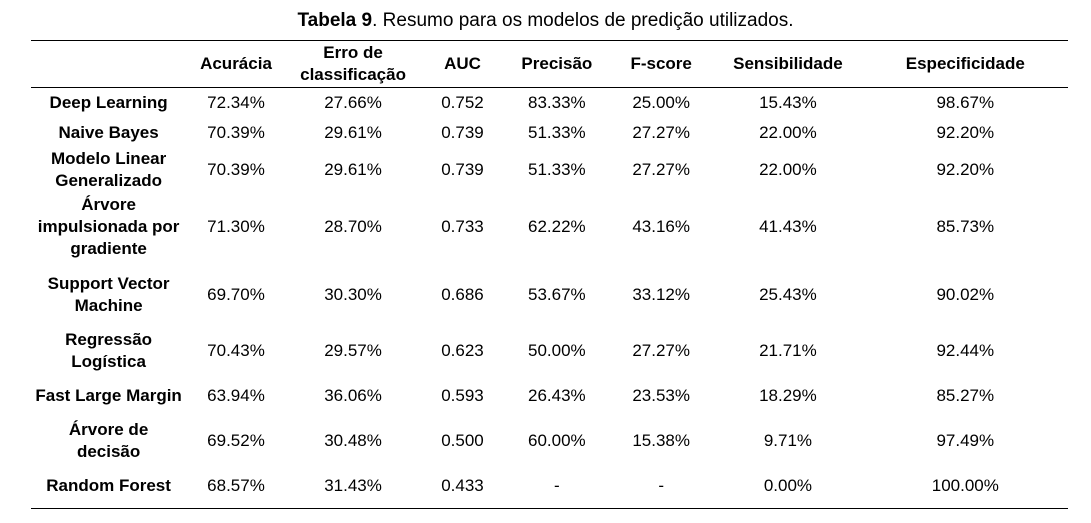 This screenshot has width=1091, height=523. Describe the element at coordinates (236, 395) in the screenshot. I see `cell-acuracia: 63.94%` at that location.